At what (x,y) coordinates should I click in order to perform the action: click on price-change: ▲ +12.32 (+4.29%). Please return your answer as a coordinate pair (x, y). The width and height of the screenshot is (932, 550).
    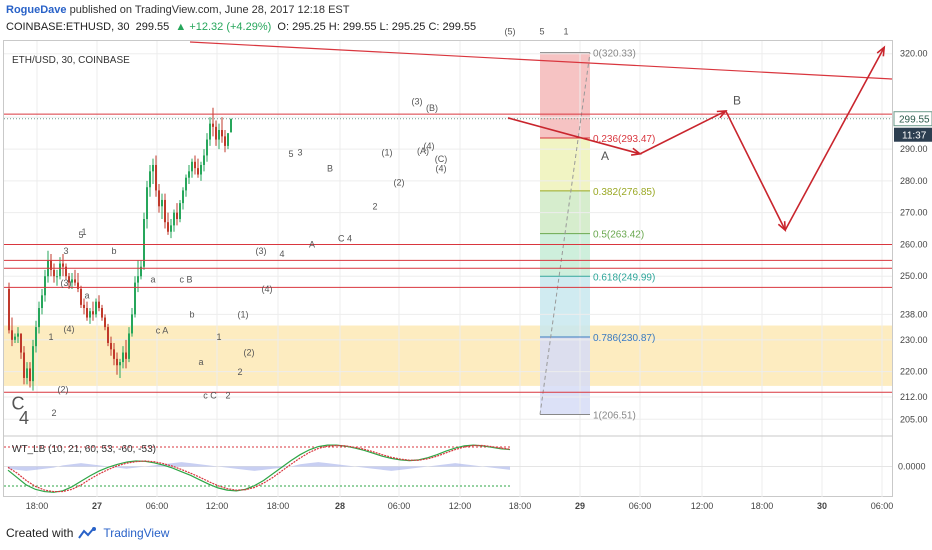
    Looking at the image, I should click on (223, 27).